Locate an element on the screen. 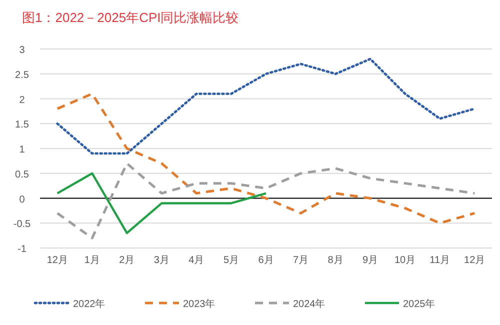 The width and height of the screenshot is (500, 325). x-tick-label: 5月 is located at coordinates (231, 260).